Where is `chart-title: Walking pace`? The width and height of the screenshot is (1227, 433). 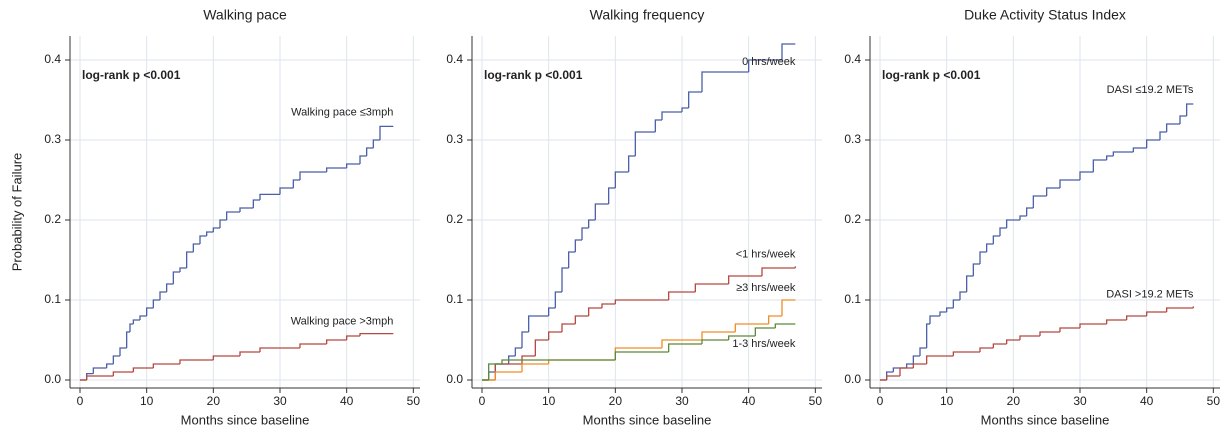
chart-title: Walking pace is located at coordinates (245, 15).